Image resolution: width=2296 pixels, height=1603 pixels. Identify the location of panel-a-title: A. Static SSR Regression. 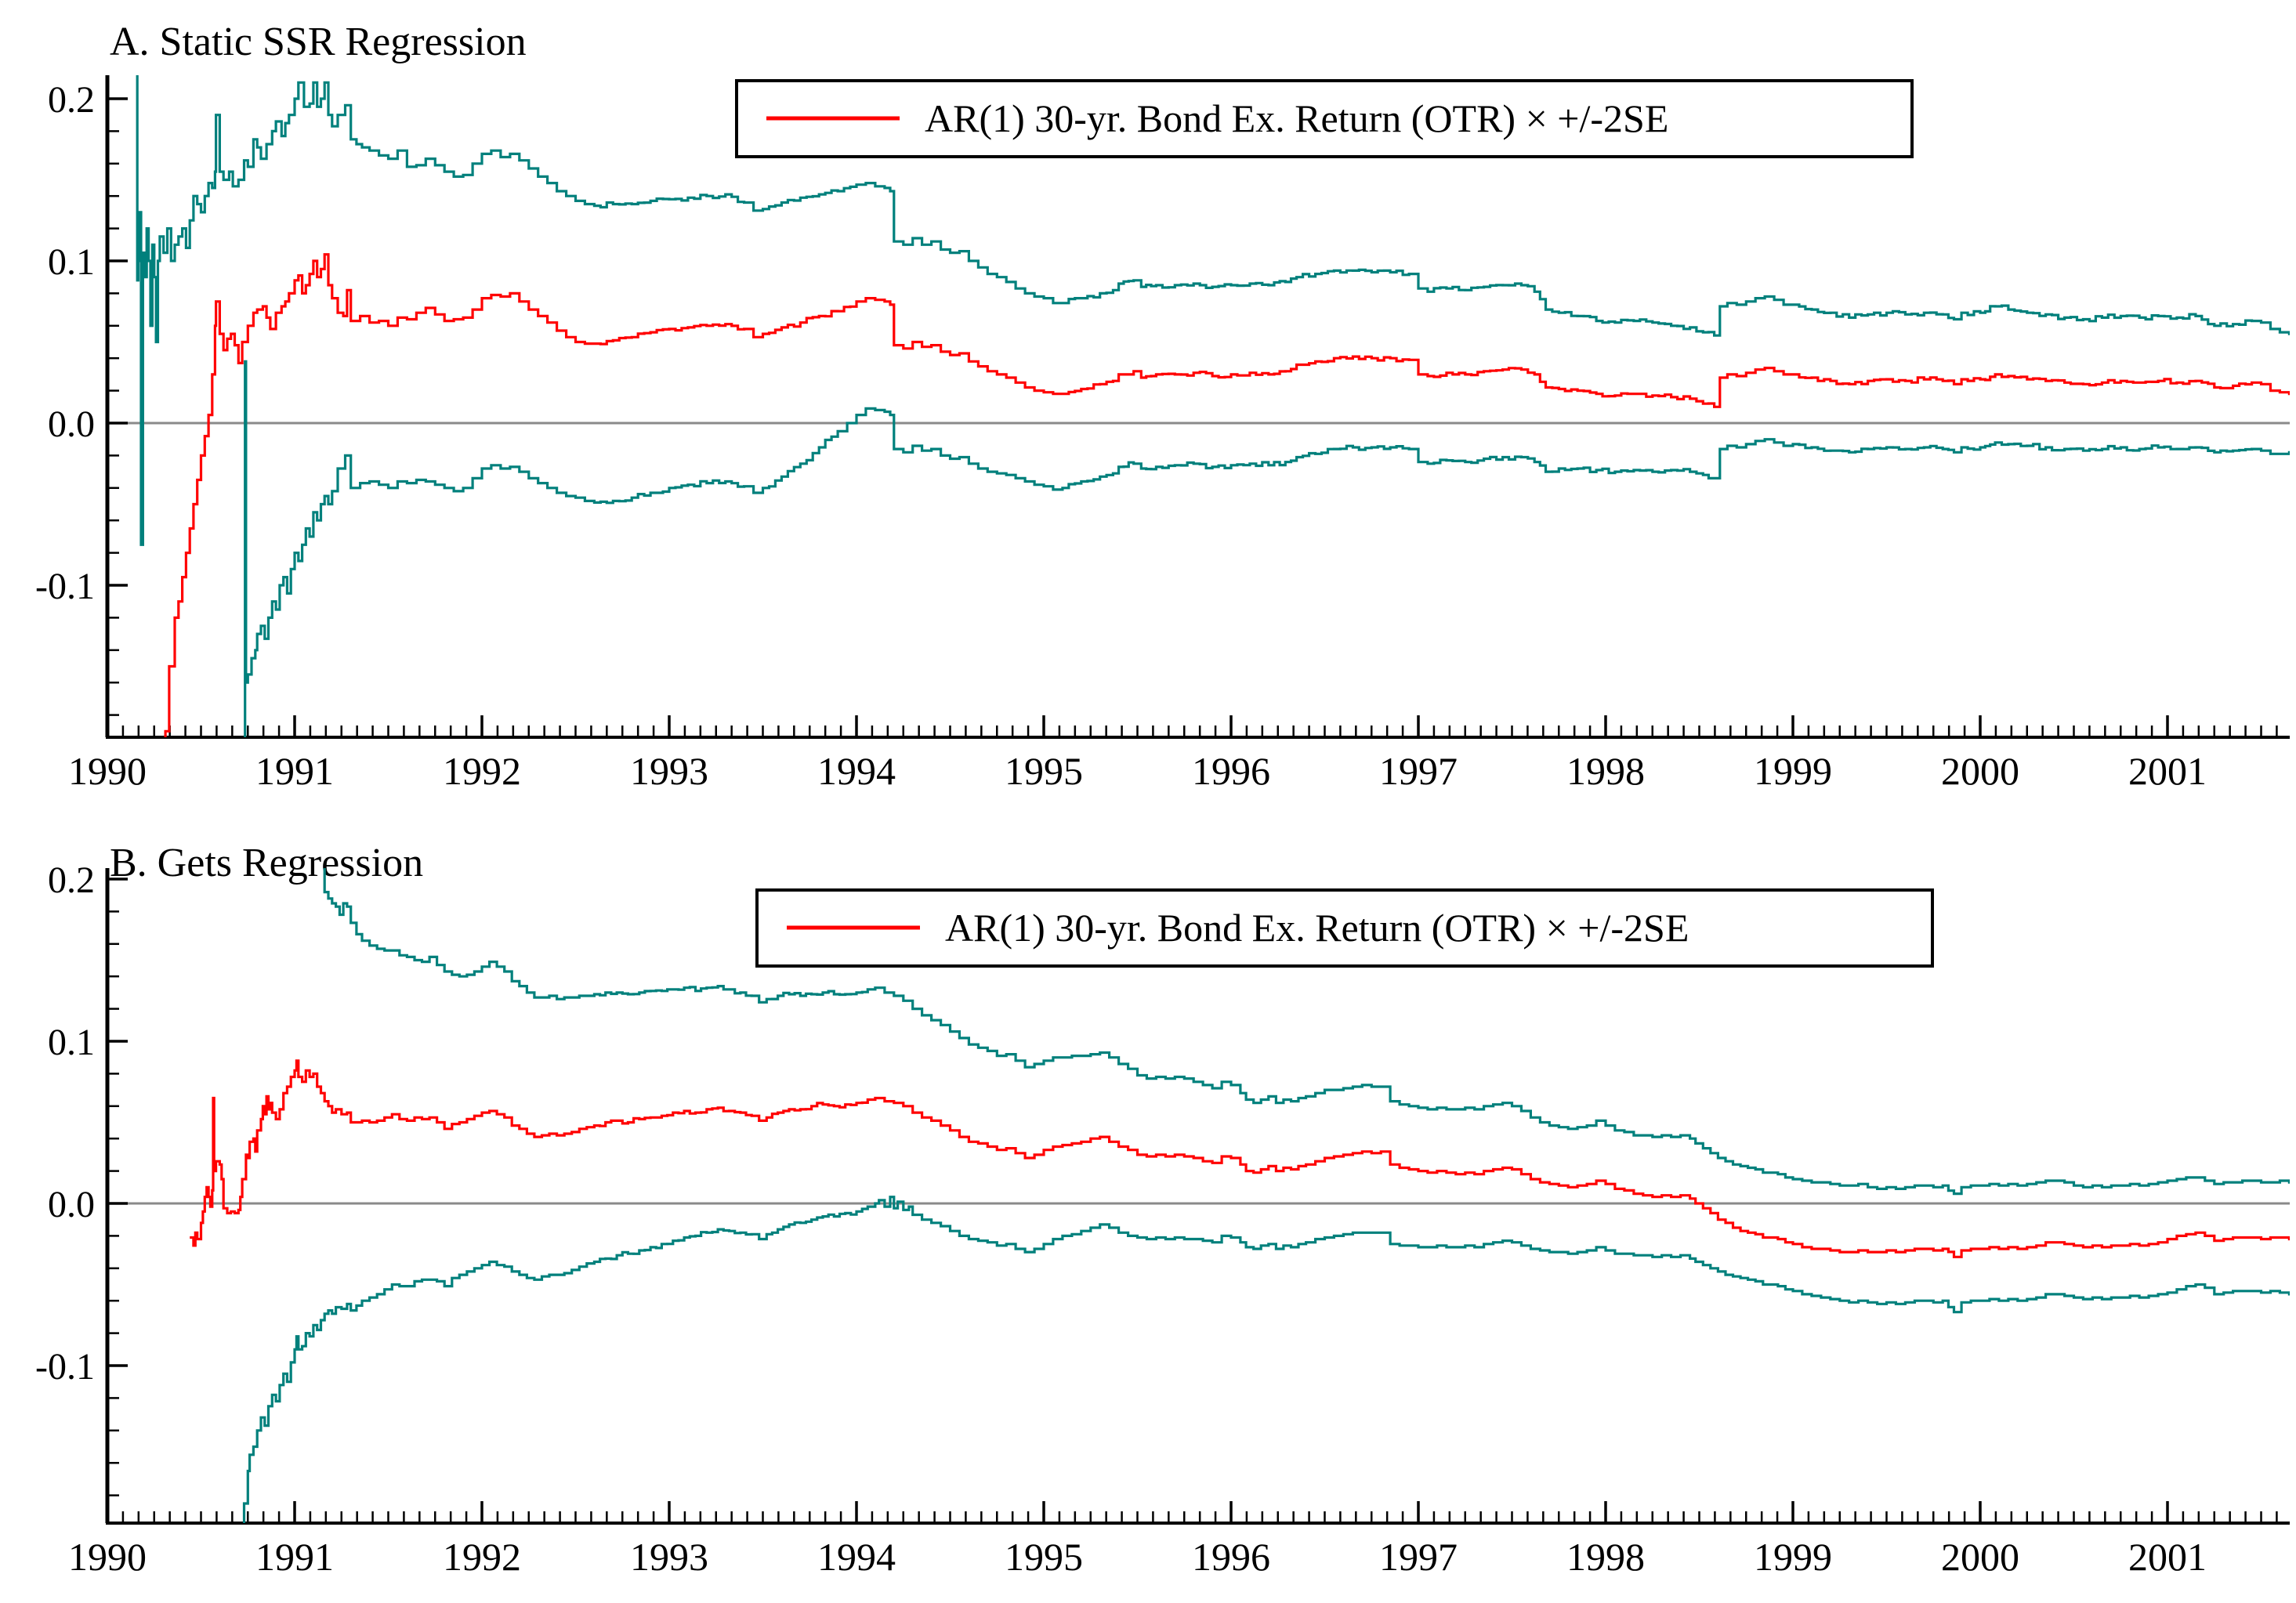
(318, 42).